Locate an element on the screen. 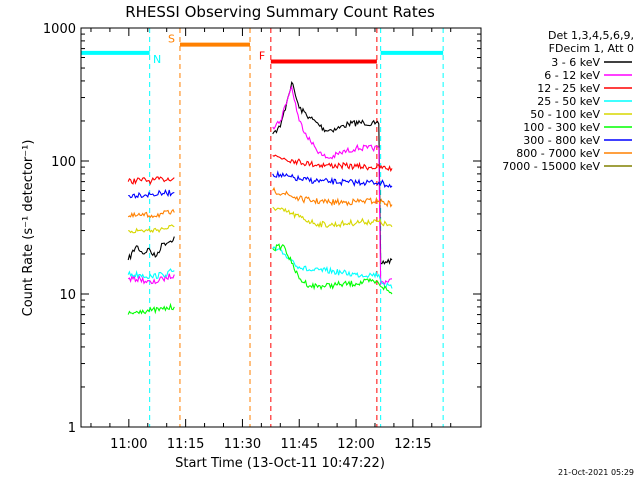 Image resolution: width=640 pixels, height=480 pixels. legend-label: 25 - 50 keV is located at coordinates (568, 101).